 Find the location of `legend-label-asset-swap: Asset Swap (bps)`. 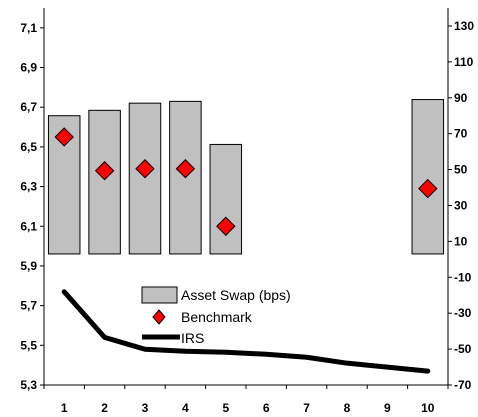

legend-label-asset-swap: Asset Swap (bps) is located at coordinates (236, 295).